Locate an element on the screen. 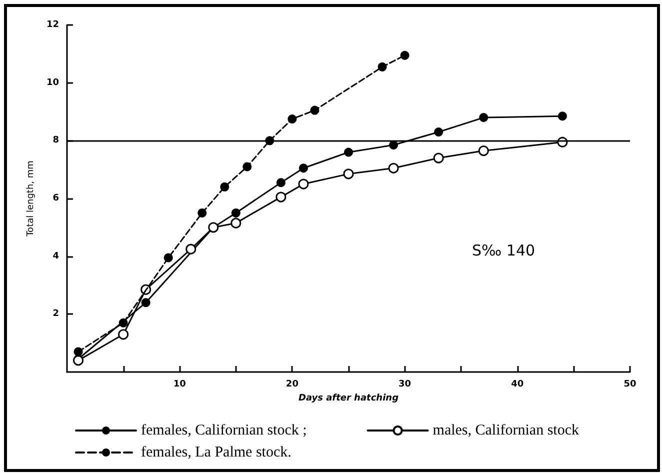 This screenshot has width=662, height=473. x-tick-label: 50 is located at coordinates (630, 385).